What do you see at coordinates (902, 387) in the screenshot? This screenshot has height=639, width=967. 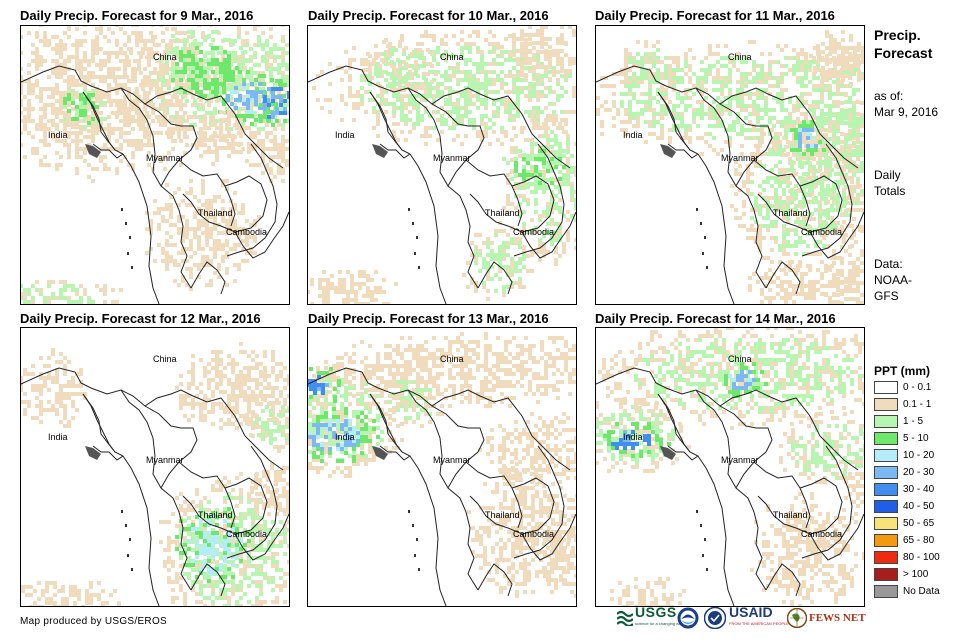 I see `legend-item: 0 - 0.1` at bounding box center [902, 387].